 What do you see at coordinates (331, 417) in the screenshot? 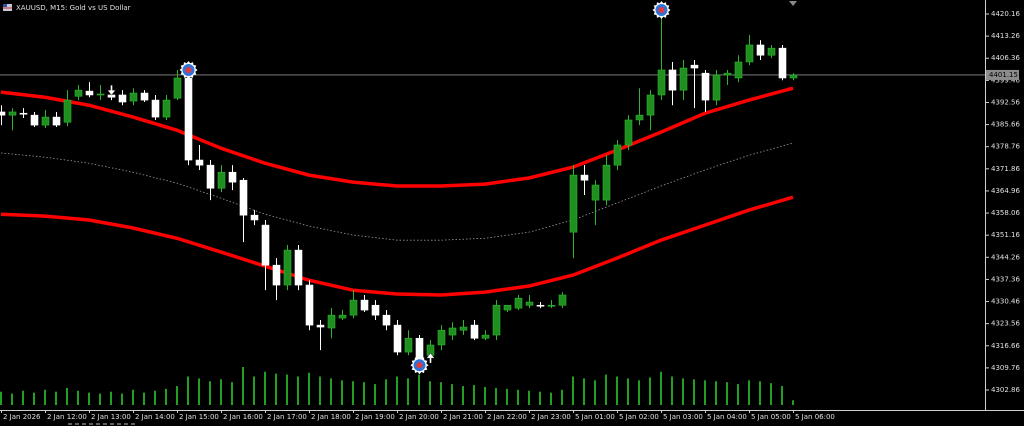
I see `x-tick-label: 2 Jan 18:00` at bounding box center [331, 417].